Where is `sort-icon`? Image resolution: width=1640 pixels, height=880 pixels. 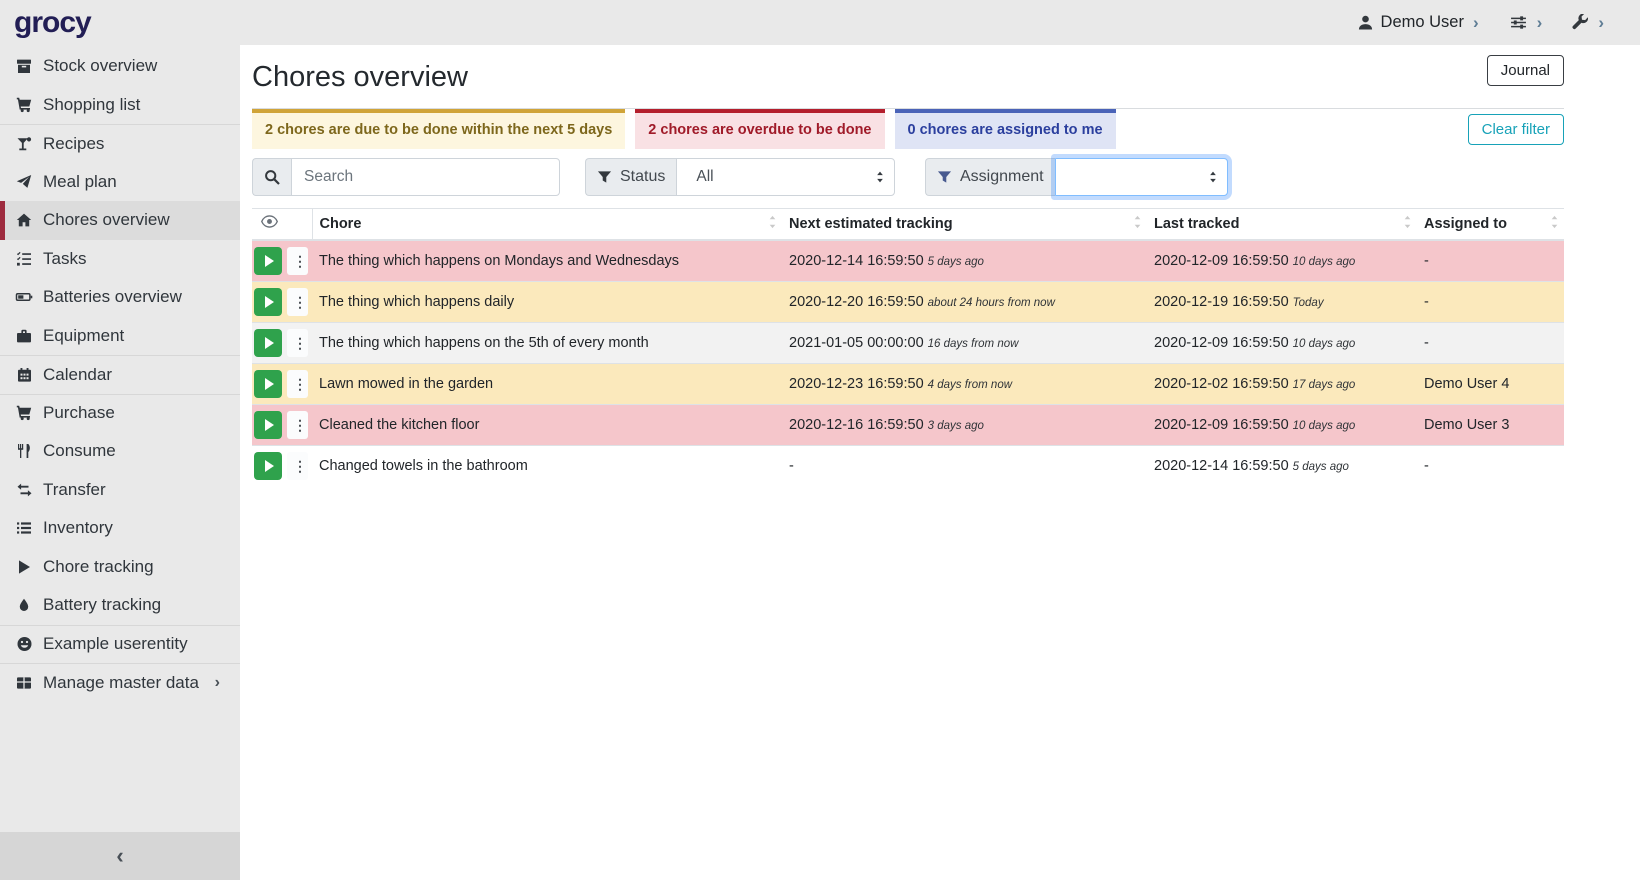
sort-icon is located at coordinates (1407, 224).